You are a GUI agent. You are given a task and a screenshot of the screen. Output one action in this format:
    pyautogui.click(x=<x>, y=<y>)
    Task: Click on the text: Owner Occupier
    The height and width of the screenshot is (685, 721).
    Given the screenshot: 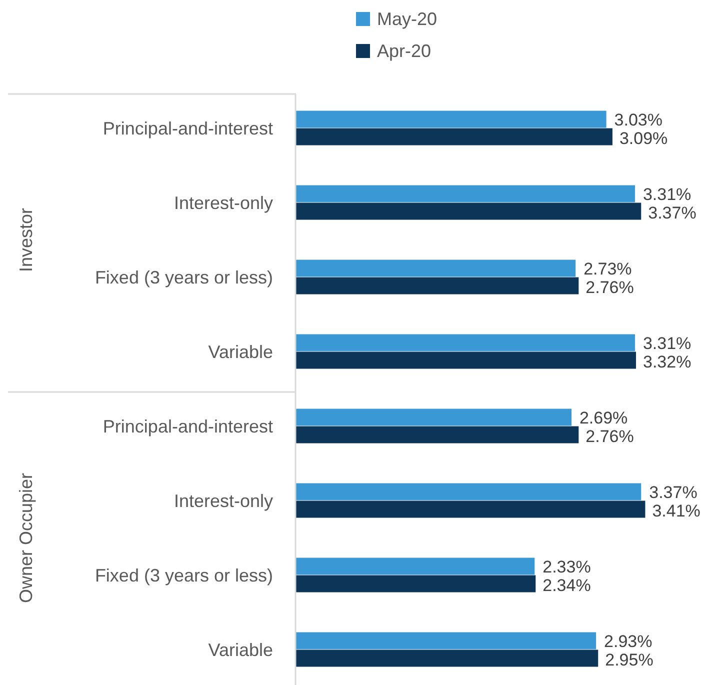 What is the action you would take?
    pyautogui.click(x=26, y=538)
    